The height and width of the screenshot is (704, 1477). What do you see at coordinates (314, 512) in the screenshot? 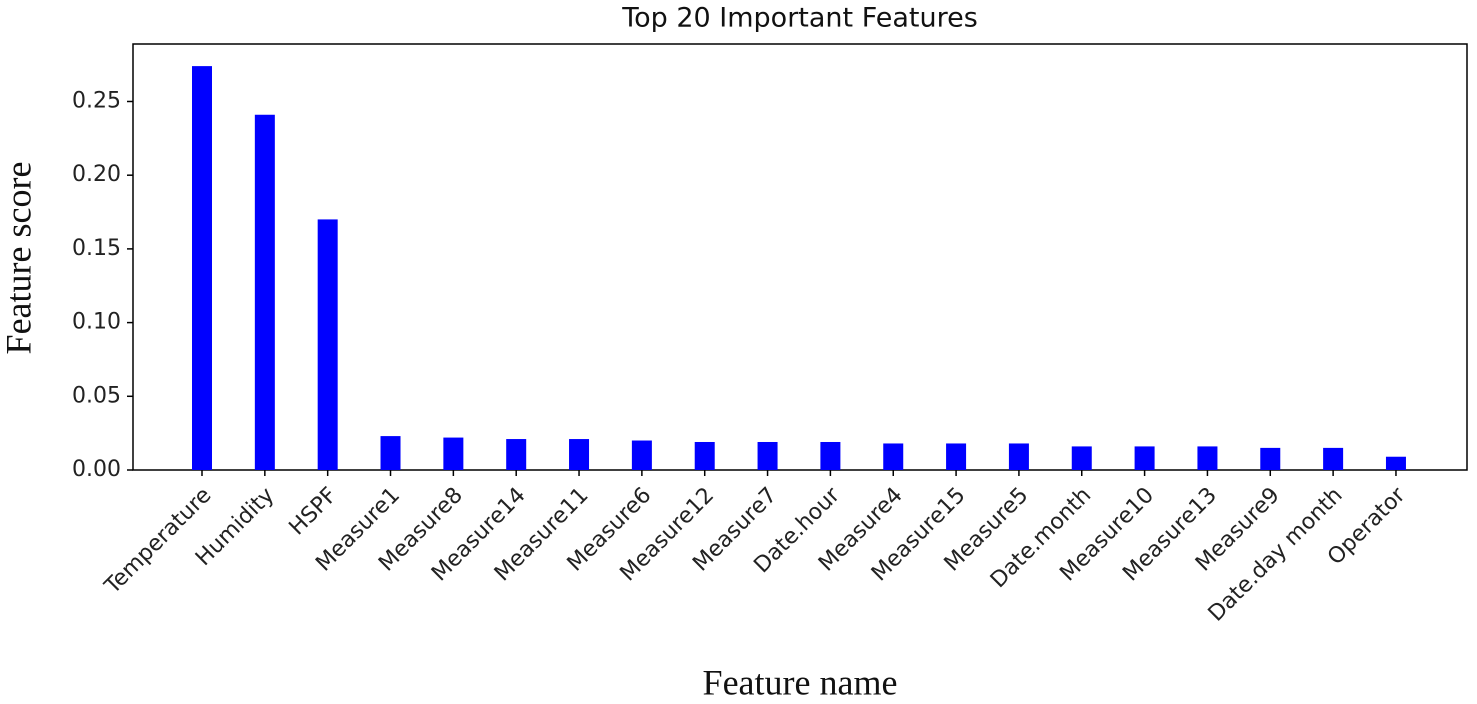
I see `x-tick-label: HSPF` at bounding box center [314, 512].